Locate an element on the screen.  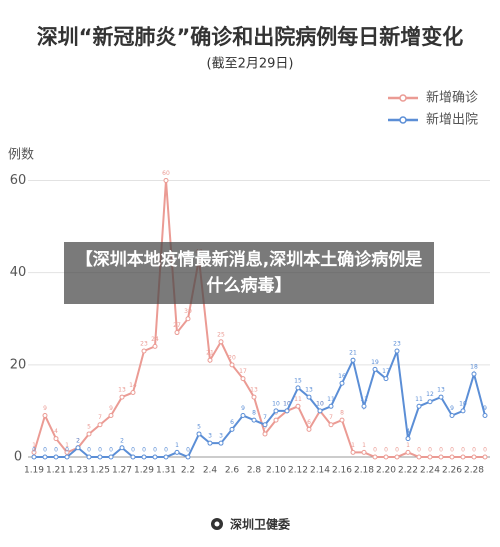
x-tick-label: 2.4 is located at coordinates (210, 471).